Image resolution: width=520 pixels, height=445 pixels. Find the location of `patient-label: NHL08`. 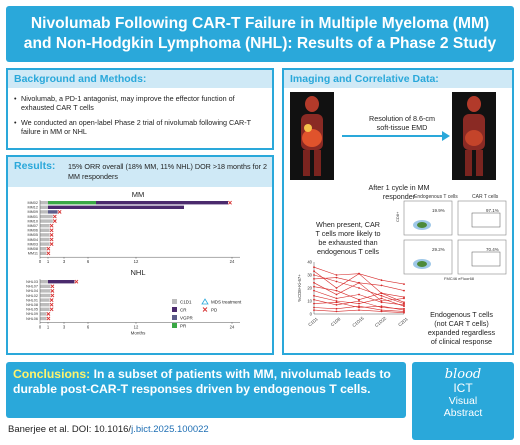

patient-label: NHL08 is located at coordinates (32, 305).